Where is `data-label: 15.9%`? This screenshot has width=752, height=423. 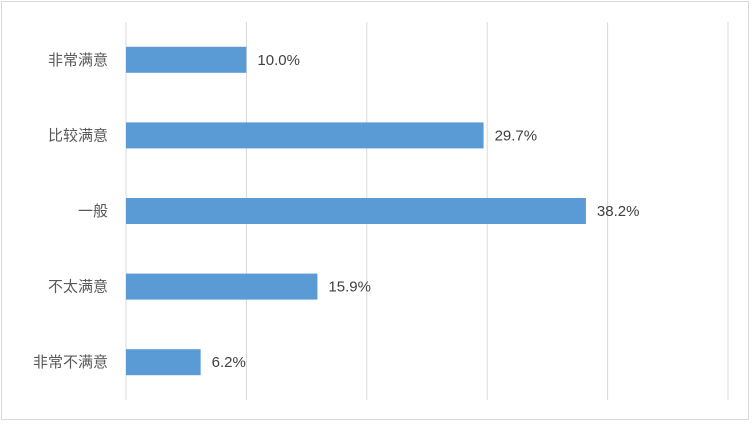
data-label: 15.9% is located at coordinates (349, 287).